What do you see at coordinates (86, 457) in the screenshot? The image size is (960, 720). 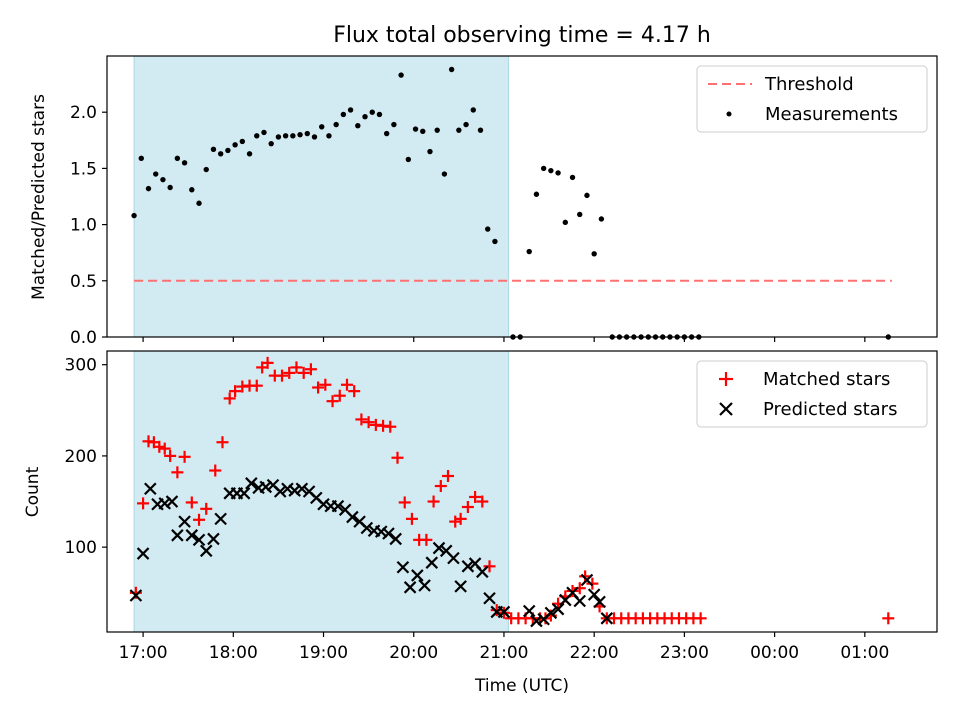 I see `bottom-y-ticks: 100 200 300` at bounding box center [86, 457].